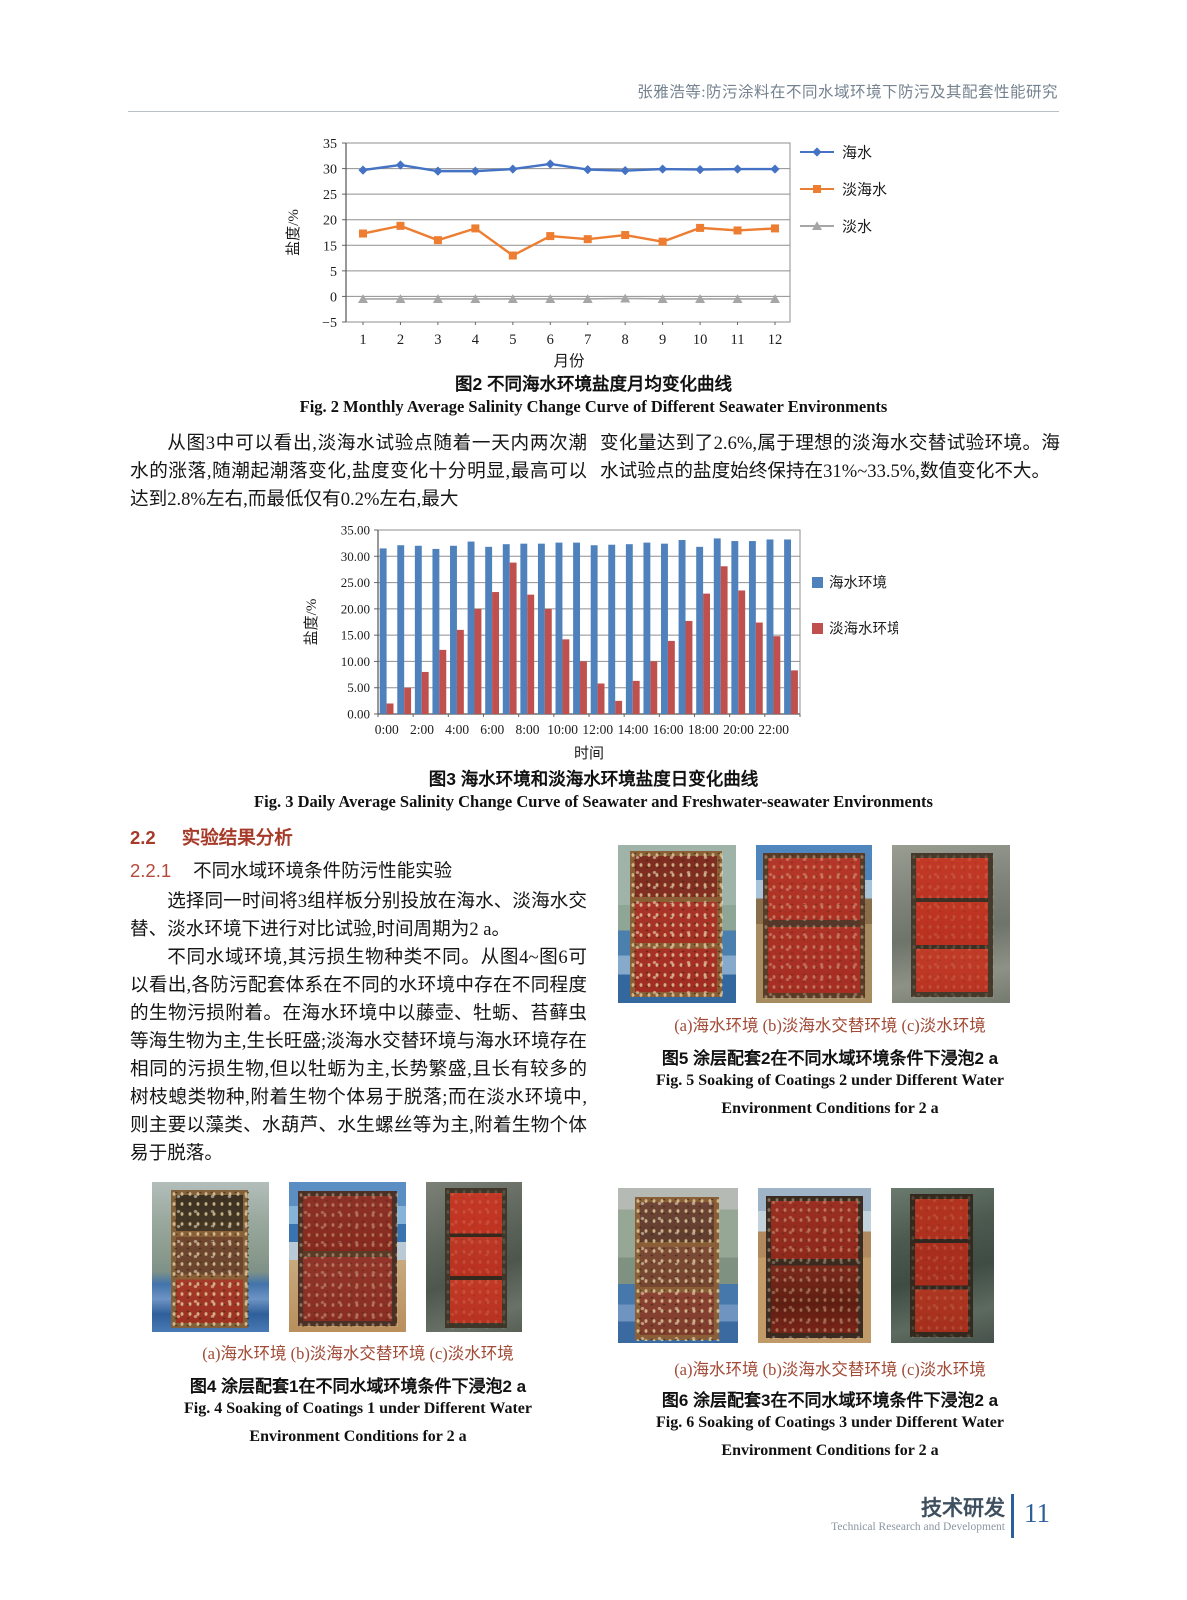  Describe the element at coordinates (775, 340) in the screenshot. I see `svg-text: 12` at that location.